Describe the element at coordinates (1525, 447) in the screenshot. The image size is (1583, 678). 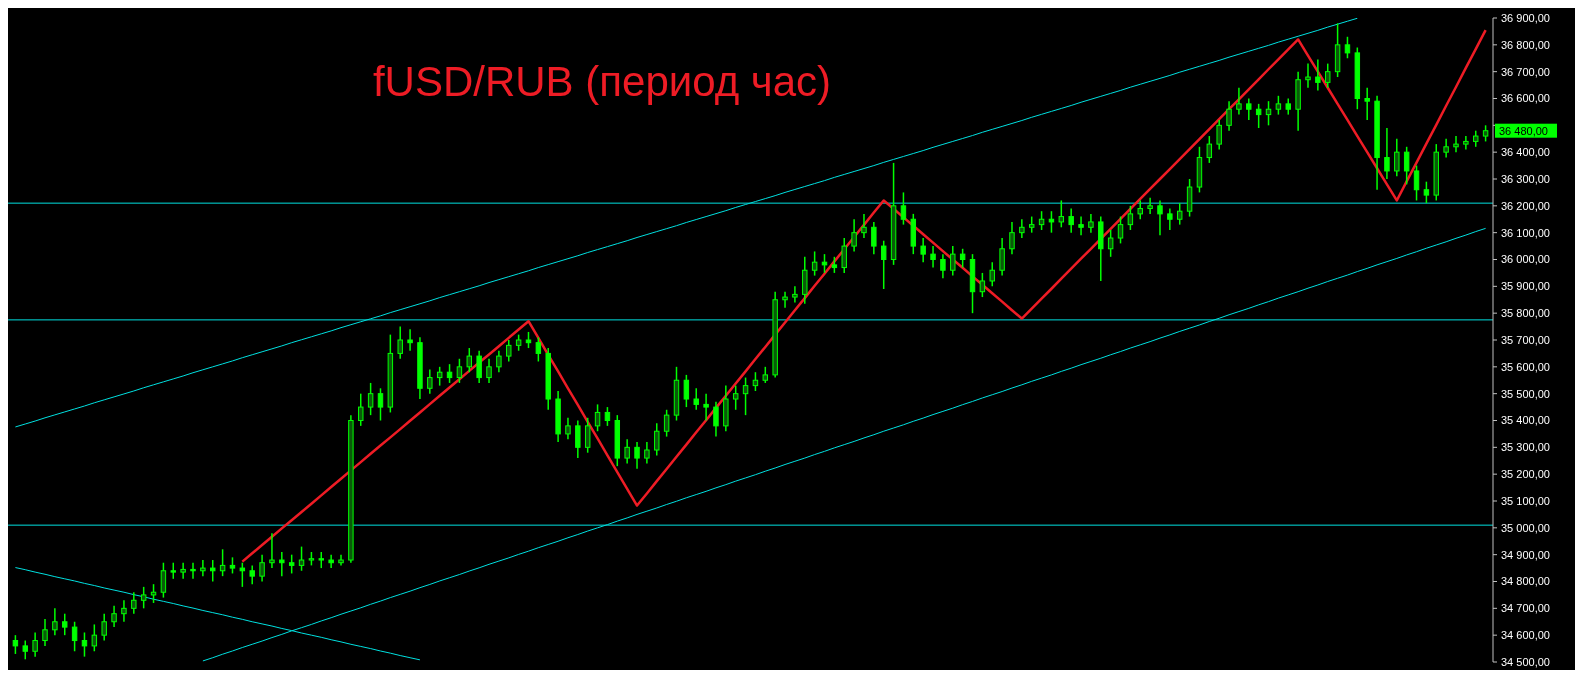
I see `y-tick-label: 35 300,00` at that location.